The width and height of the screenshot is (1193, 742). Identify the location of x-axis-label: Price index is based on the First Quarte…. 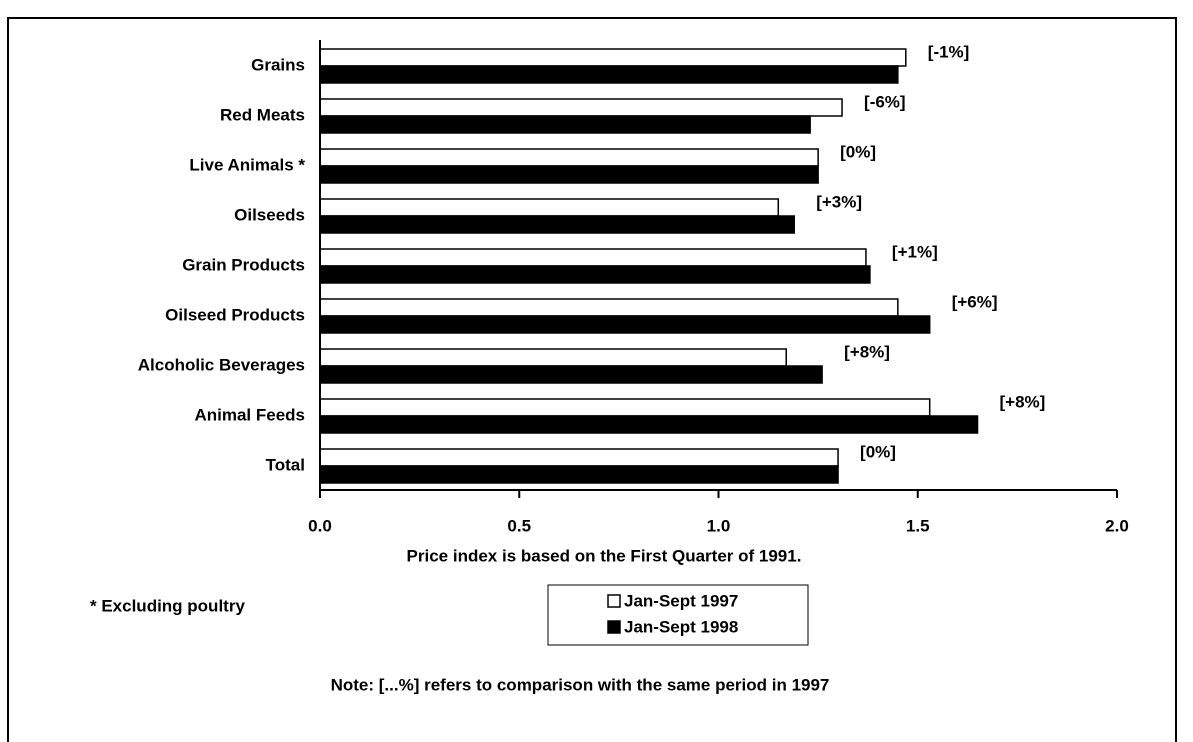
(604, 555).